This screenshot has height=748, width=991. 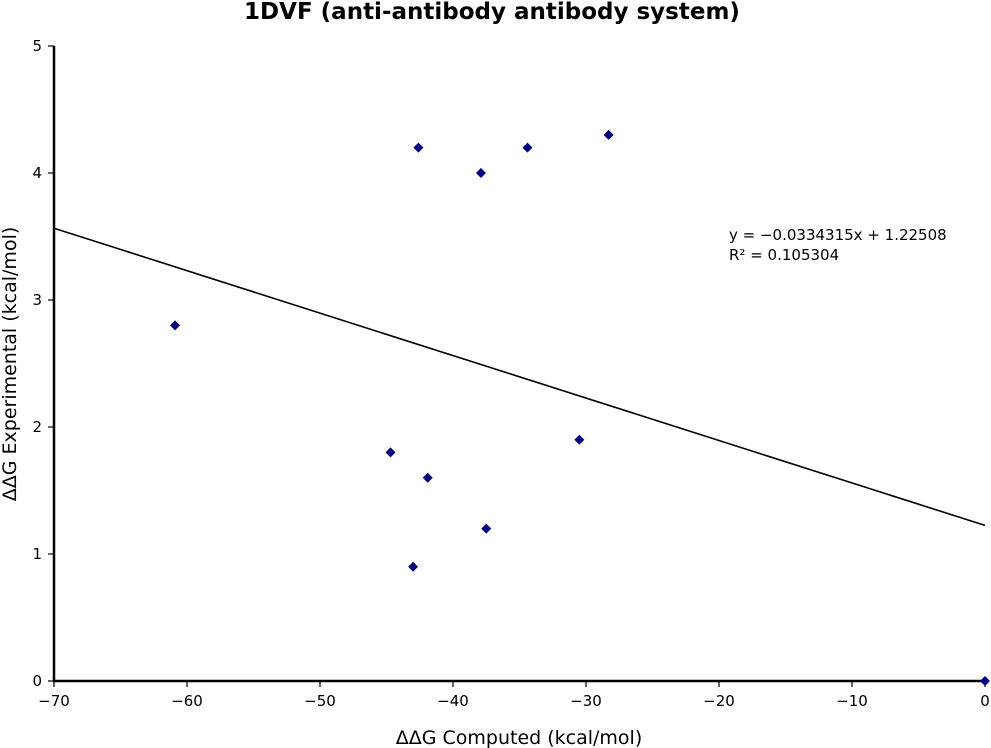 I want to click on x-tick-label: −30, so click(x=586, y=701).